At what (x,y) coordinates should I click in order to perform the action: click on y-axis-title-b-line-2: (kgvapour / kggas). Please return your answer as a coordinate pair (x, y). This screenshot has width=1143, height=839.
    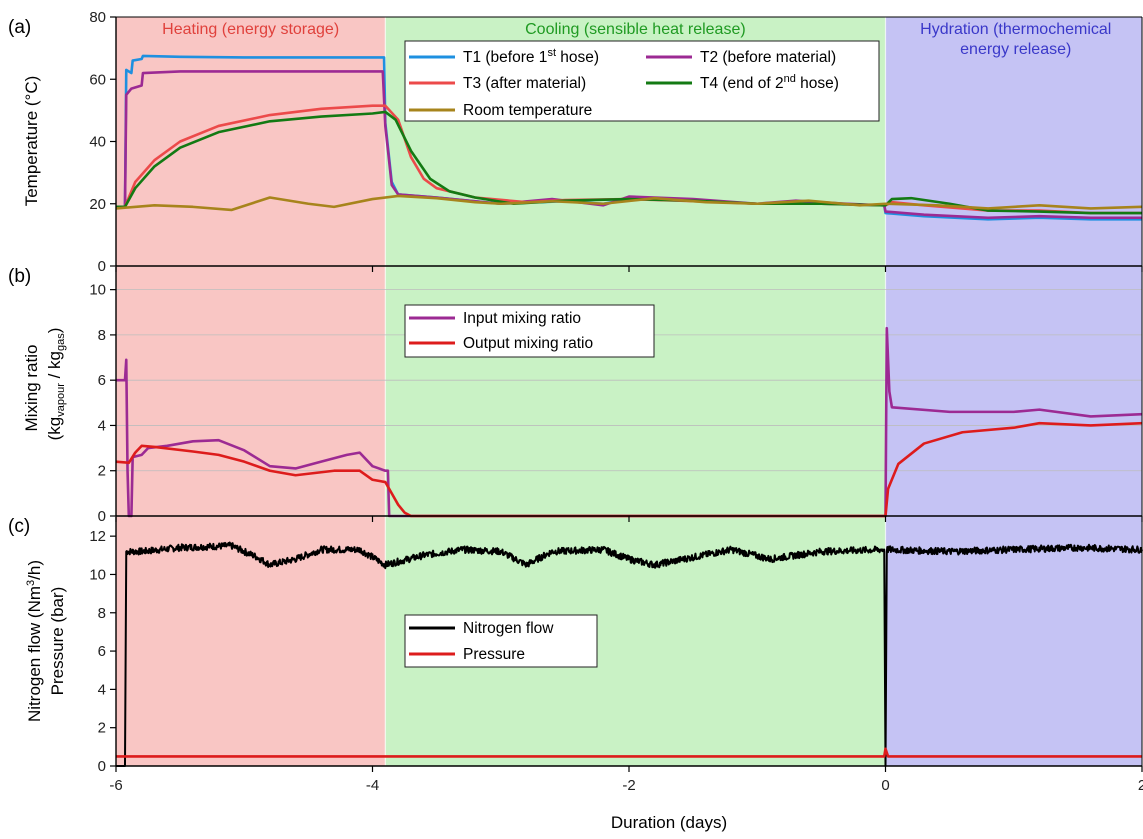
    Looking at the image, I should click on (56, 384).